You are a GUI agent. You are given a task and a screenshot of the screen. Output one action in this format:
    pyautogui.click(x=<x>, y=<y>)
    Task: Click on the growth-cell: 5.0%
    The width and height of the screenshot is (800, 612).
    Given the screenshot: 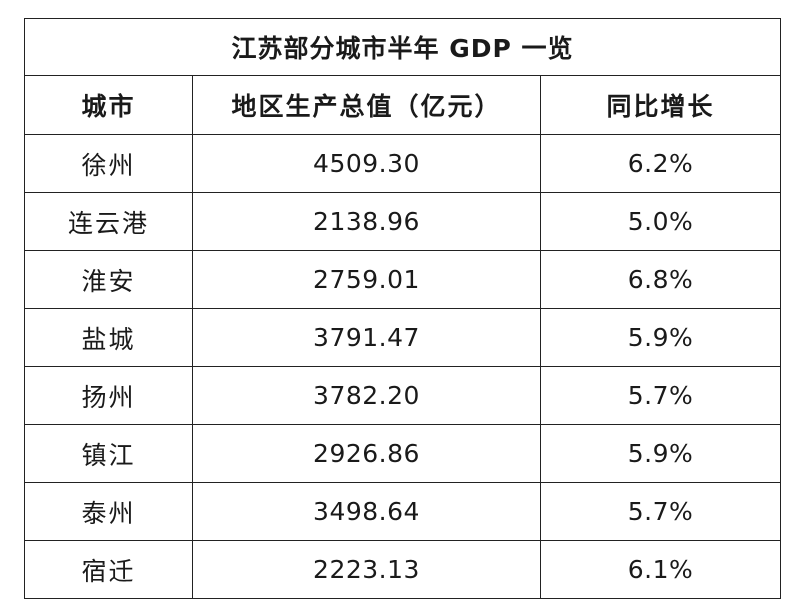 What is the action you would take?
    pyautogui.click(x=660, y=221)
    